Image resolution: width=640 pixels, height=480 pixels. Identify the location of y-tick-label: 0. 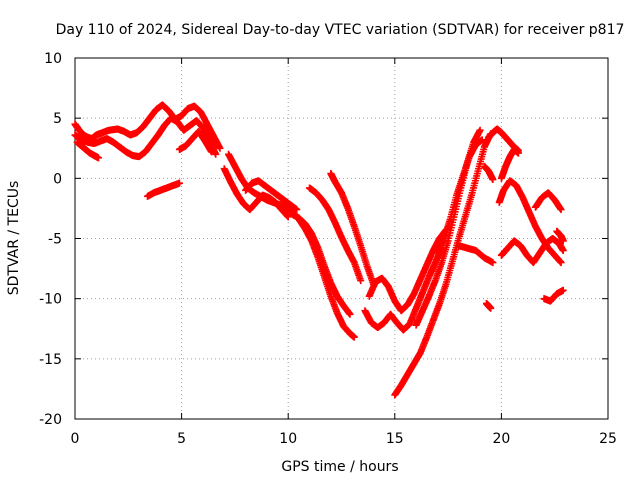
(57, 179).